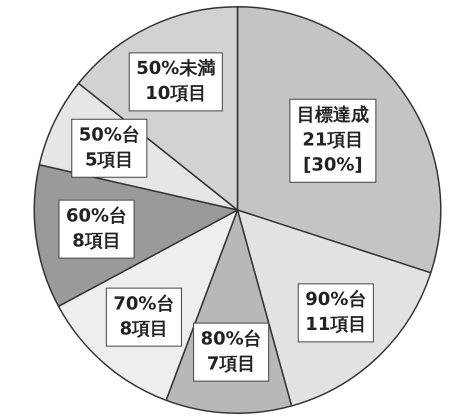 This screenshot has height=420, width=475. I want to click on slice-label: 90%台, so click(335, 299).